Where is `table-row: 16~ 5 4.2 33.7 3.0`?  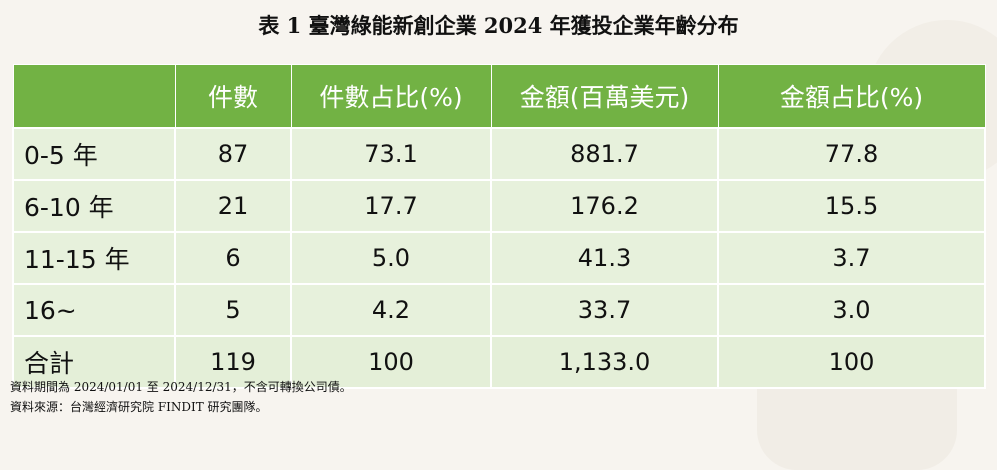
table-row: 16~ 5 4.2 33.7 3.0 is located at coordinates (499, 310).